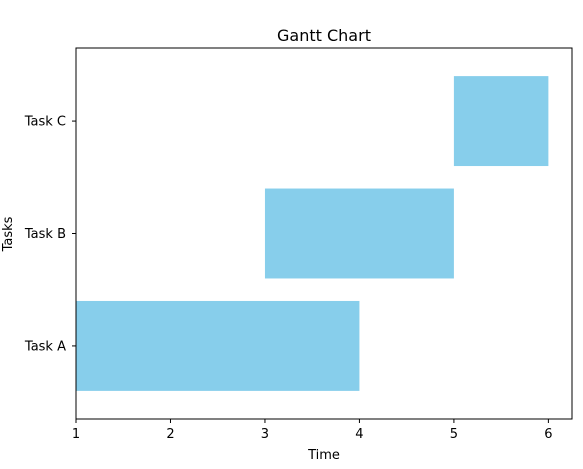 The width and height of the screenshot is (583, 469). Describe the element at coordinates (312, 430) in the screenshot. I see `x-ticks: 1 2 3 4 5 6` at that location.